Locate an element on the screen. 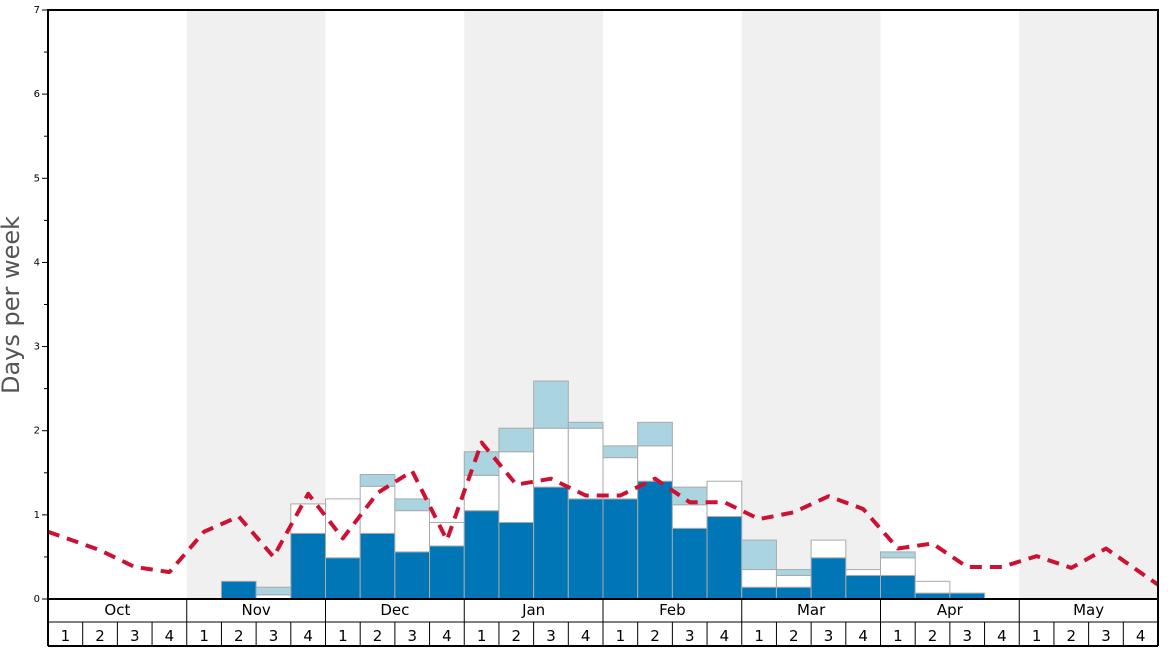 This screenshot has width=1168, height=648. y-tick-label: 7 is located at coordinates (37, 10).